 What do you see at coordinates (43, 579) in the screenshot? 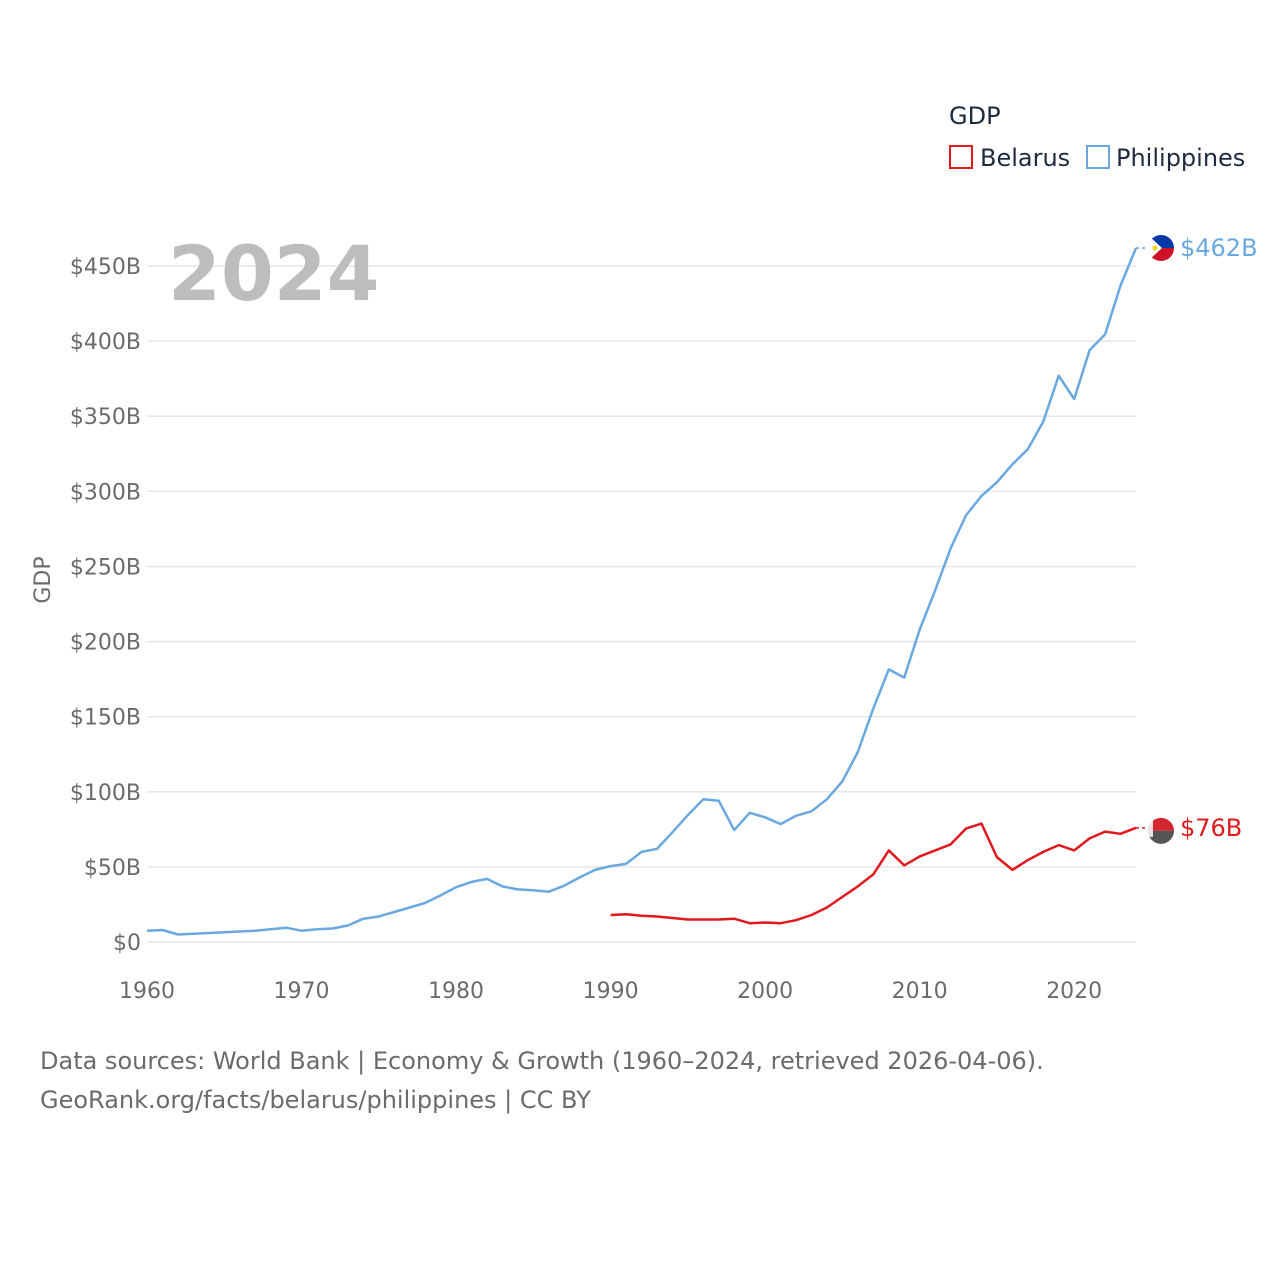
I see `y-axis-title: GDP` at bounding box center [43, 579].